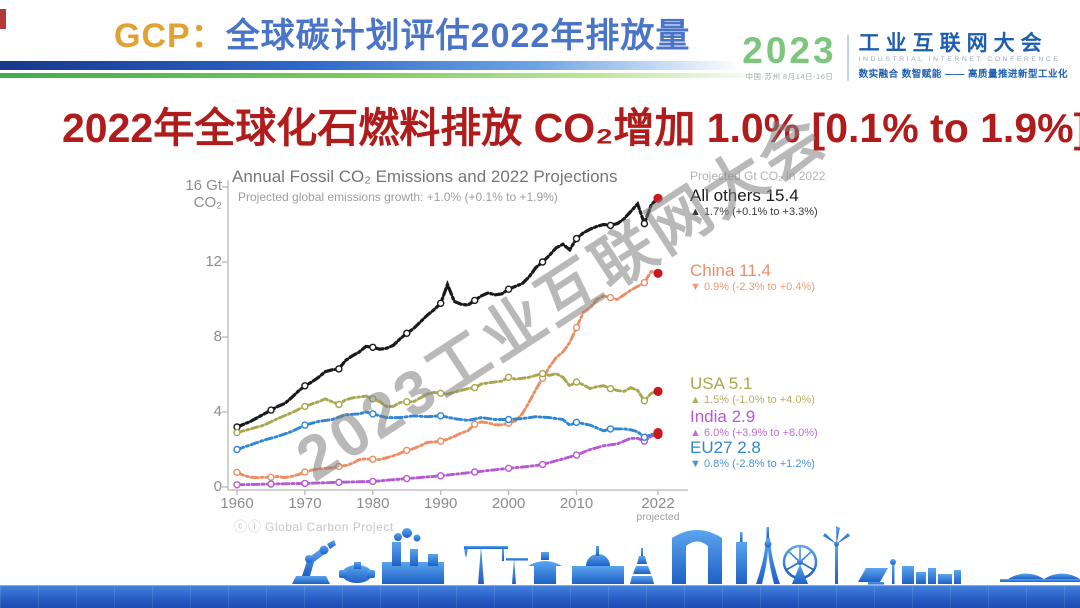 The height and width of the screenshot is (608, 1080). What do you see at coordinates (725, 447) in the screenshot?
I see `legend-label: EU27 2.8` at bounding box center [725, 447].